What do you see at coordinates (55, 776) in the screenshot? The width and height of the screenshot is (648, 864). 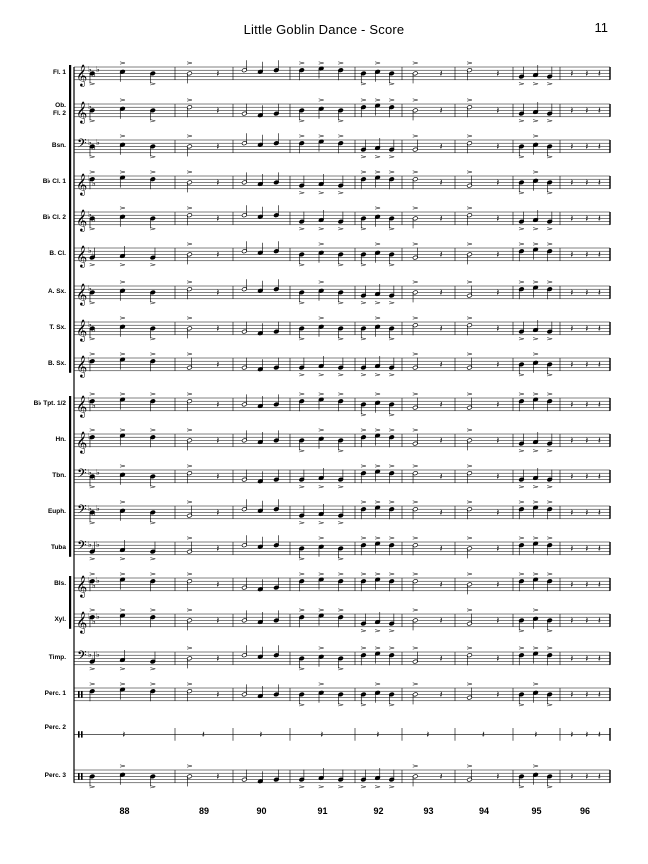 I see `instrument-label: Perc. 3` at bounding box center [55, 776].